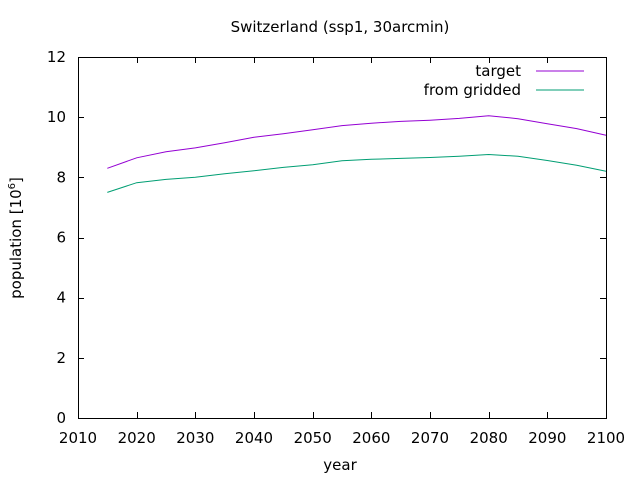  Describe the element at coordinates (472, 90) in the screenshot. I see `legend-label: from gridded` at that location.